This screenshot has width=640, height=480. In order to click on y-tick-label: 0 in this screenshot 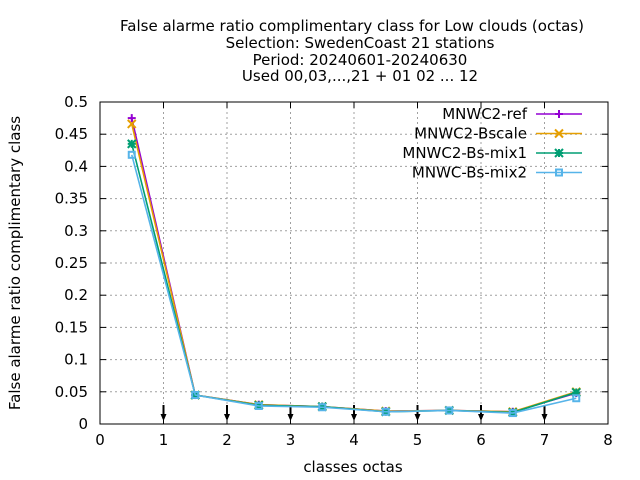, I will do `click(83, 424)`.